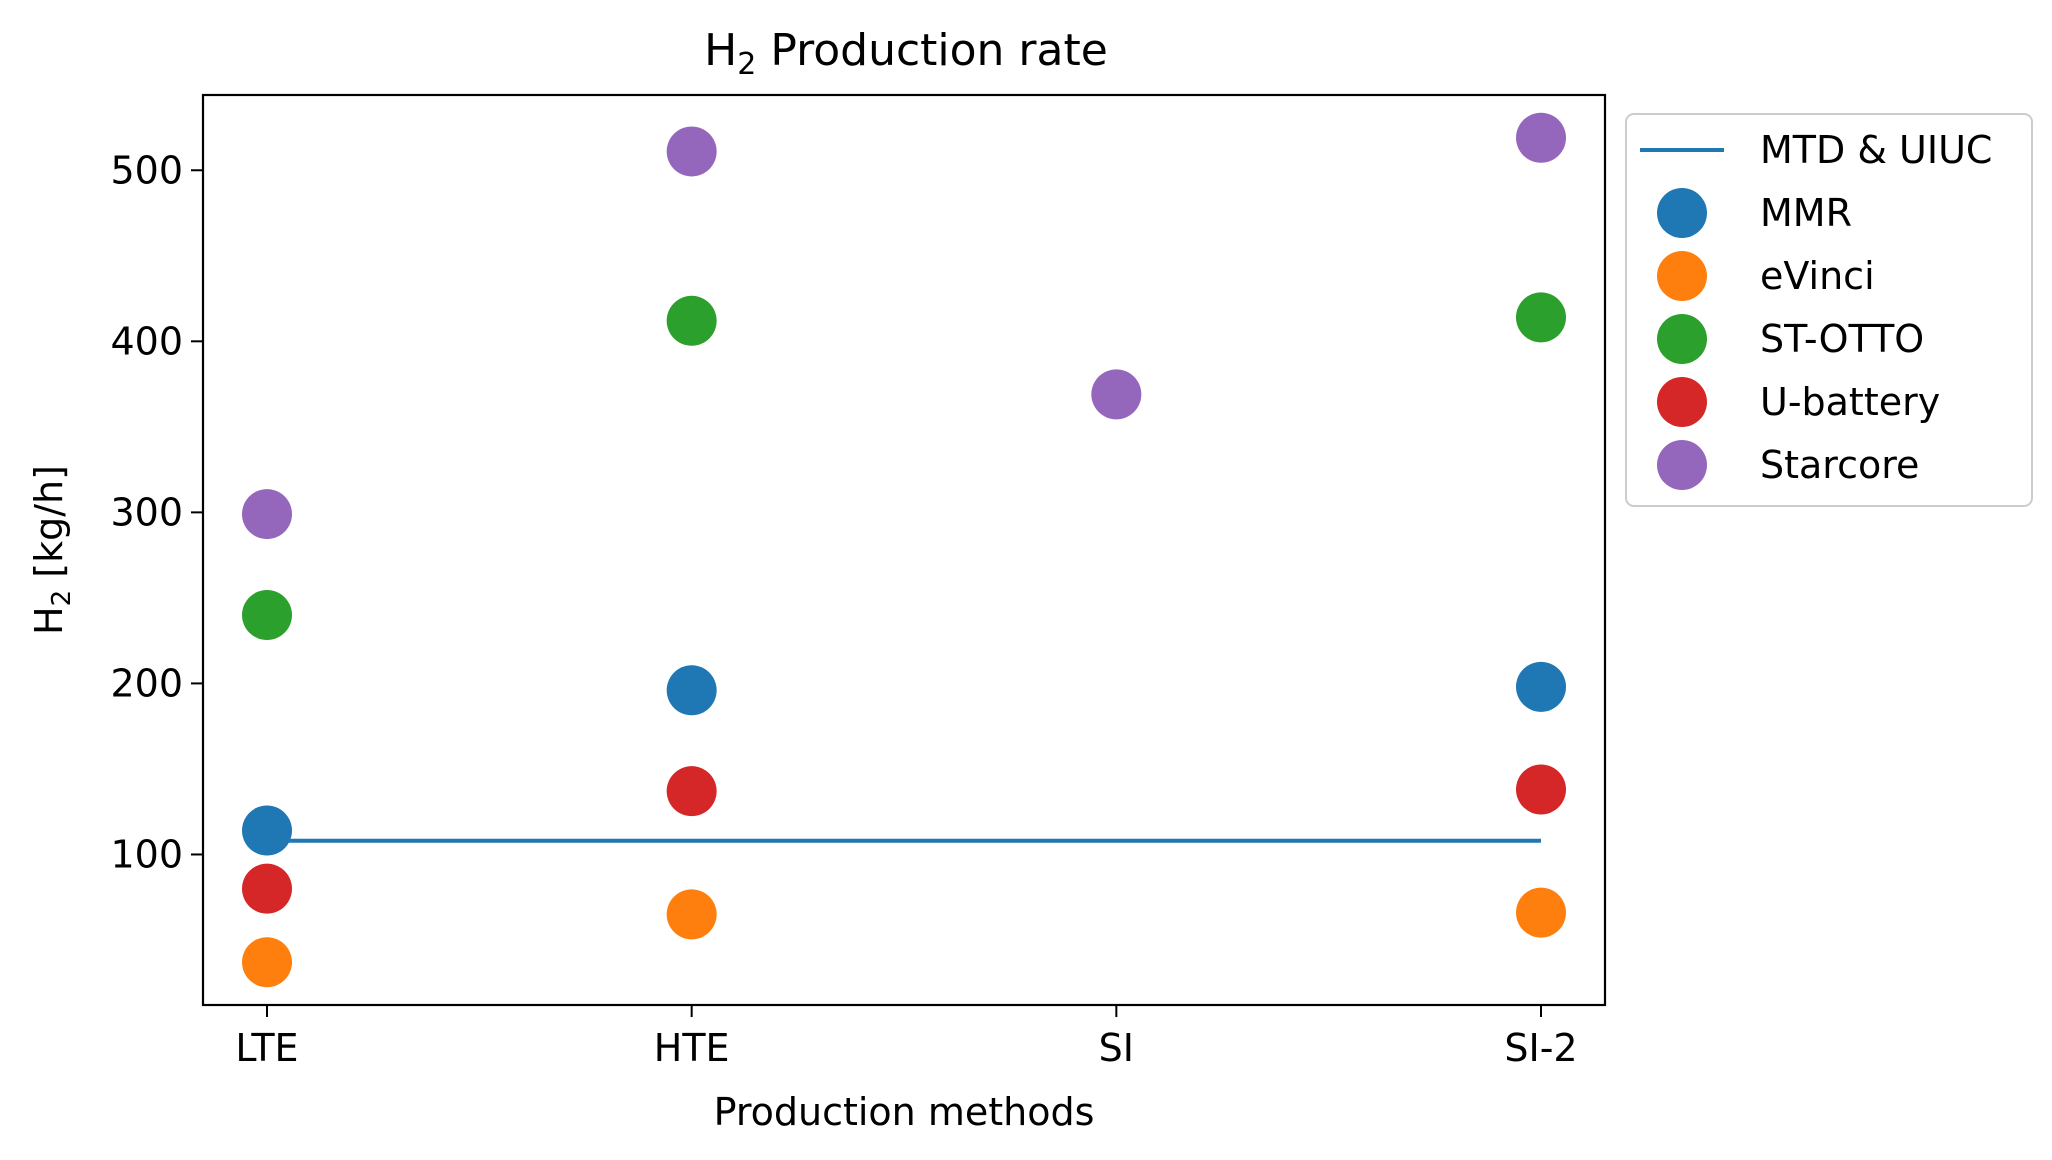 The height and width of the screenshot is (1160, 2052). I want to click on y-axis-label-rest: [kg/h], so click(49, 527).